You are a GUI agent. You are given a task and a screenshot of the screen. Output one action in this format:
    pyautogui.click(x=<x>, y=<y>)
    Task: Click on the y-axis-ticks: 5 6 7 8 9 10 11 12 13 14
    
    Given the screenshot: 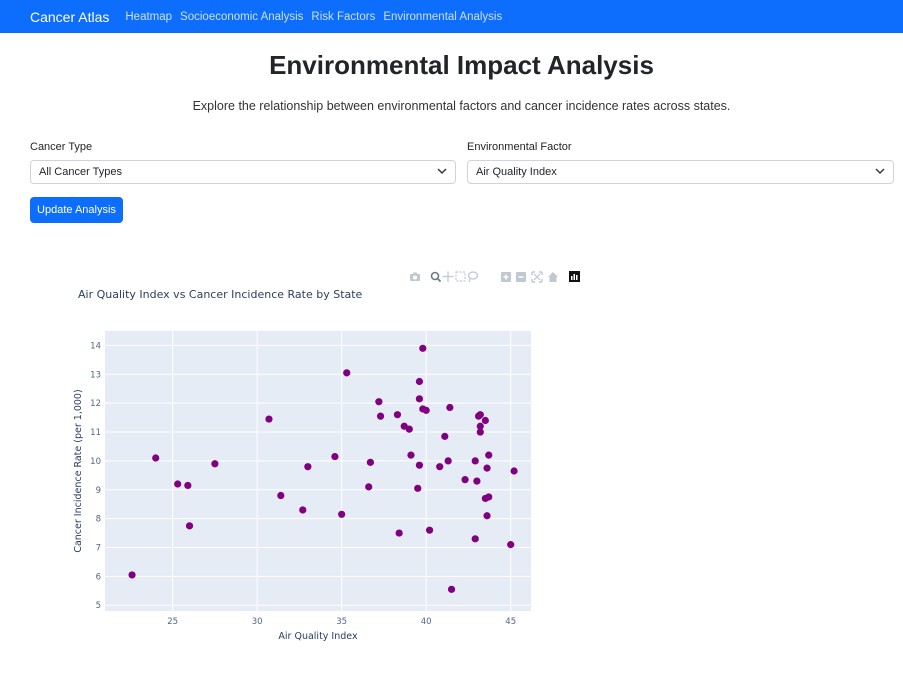 What is the action you would take?
    pyautogui.click(x=95, y=476)
    